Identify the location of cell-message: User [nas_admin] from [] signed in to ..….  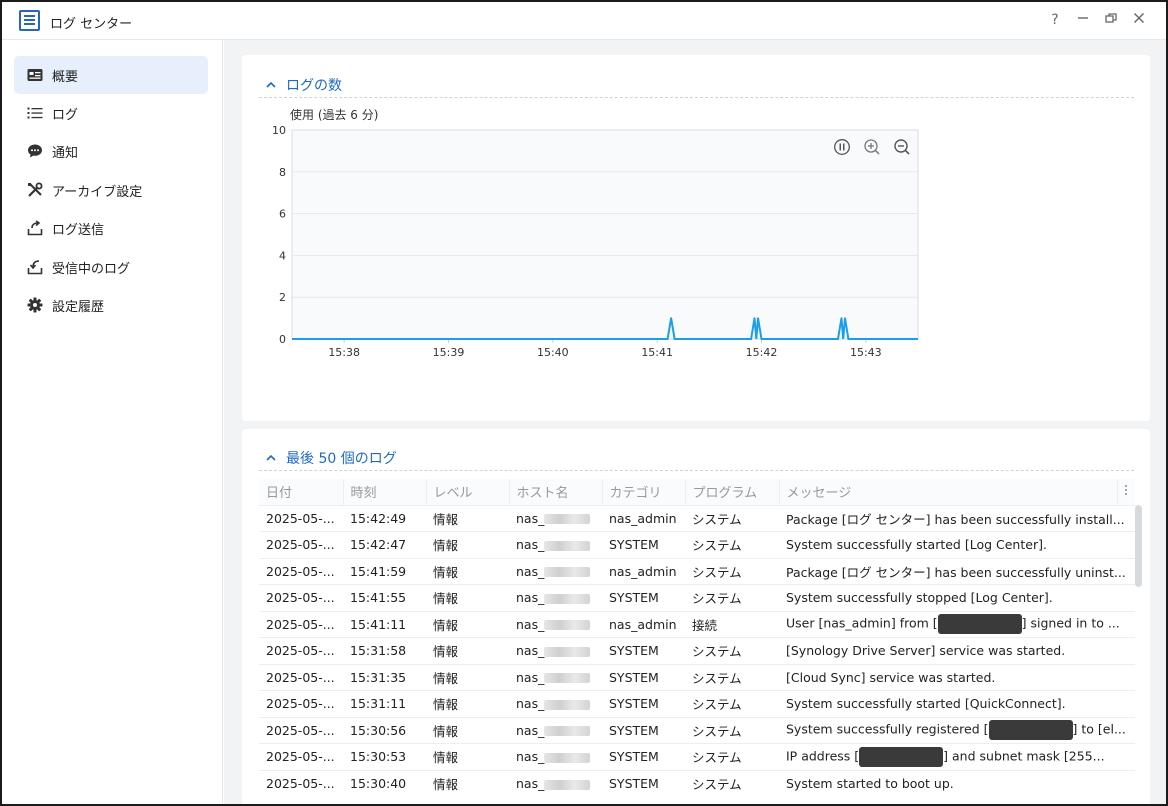
(957, 624).